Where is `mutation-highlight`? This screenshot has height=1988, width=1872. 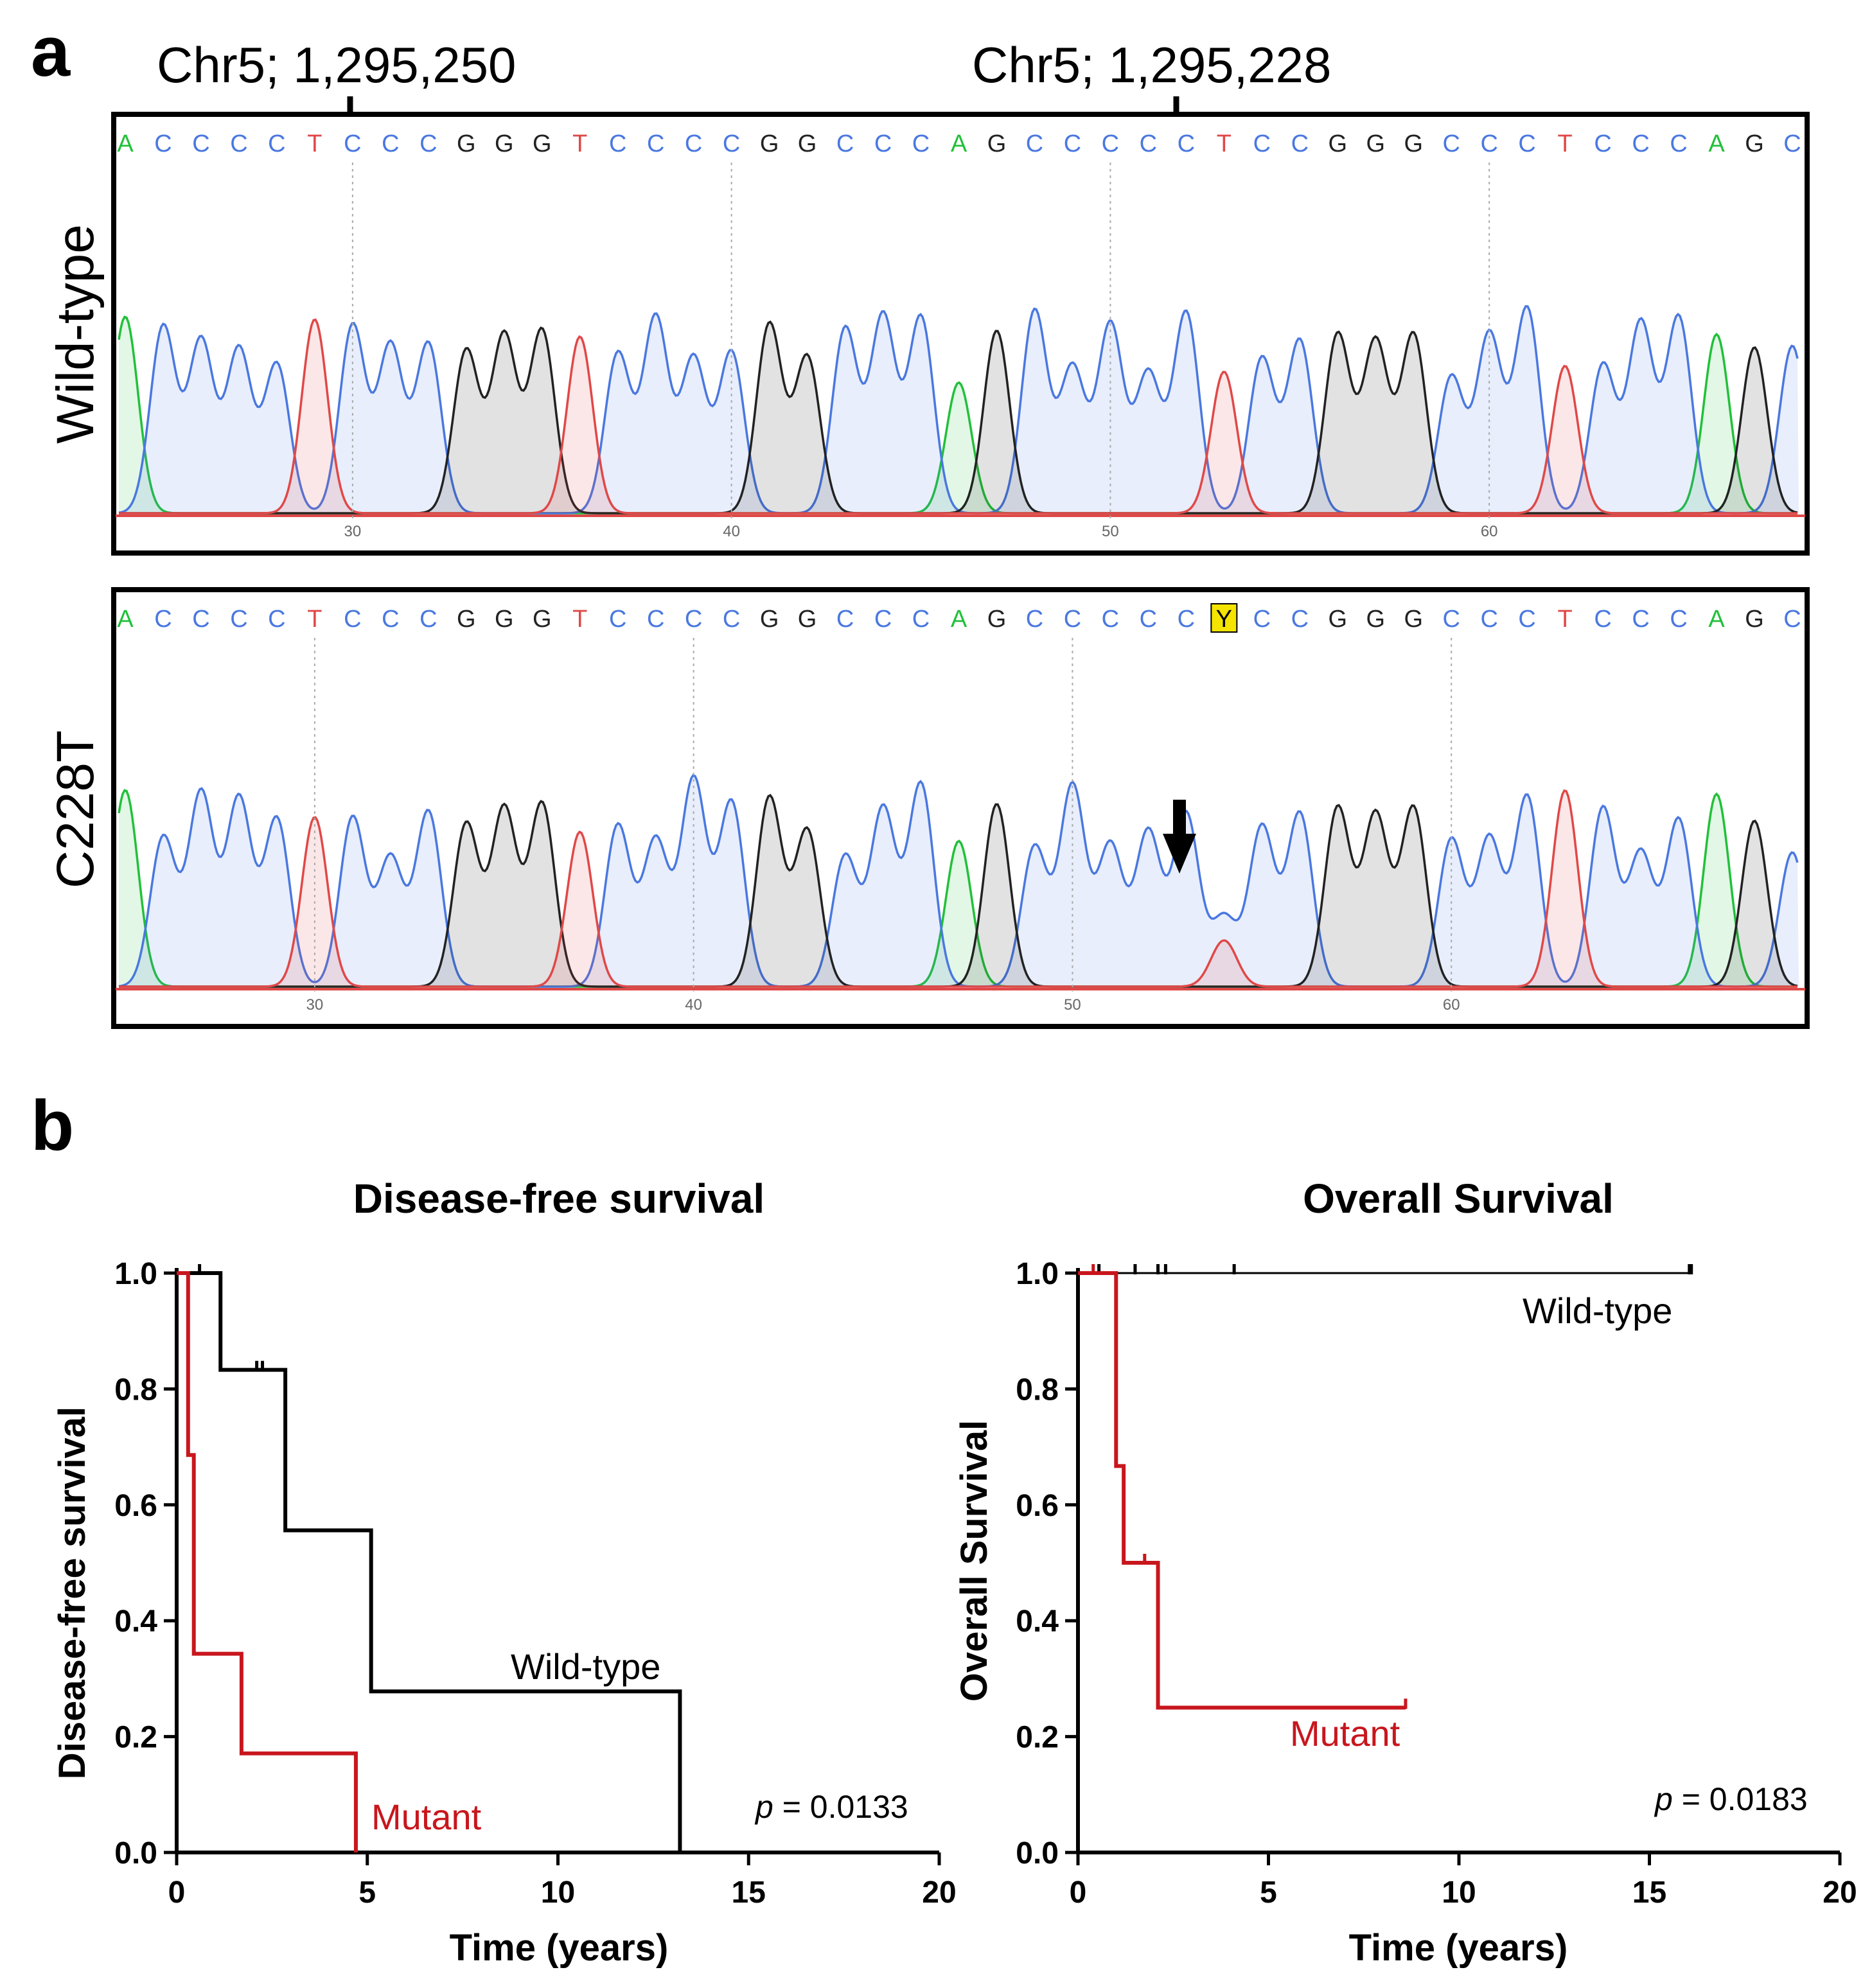 mutation-highlight is located at coordinates (1224, 618).